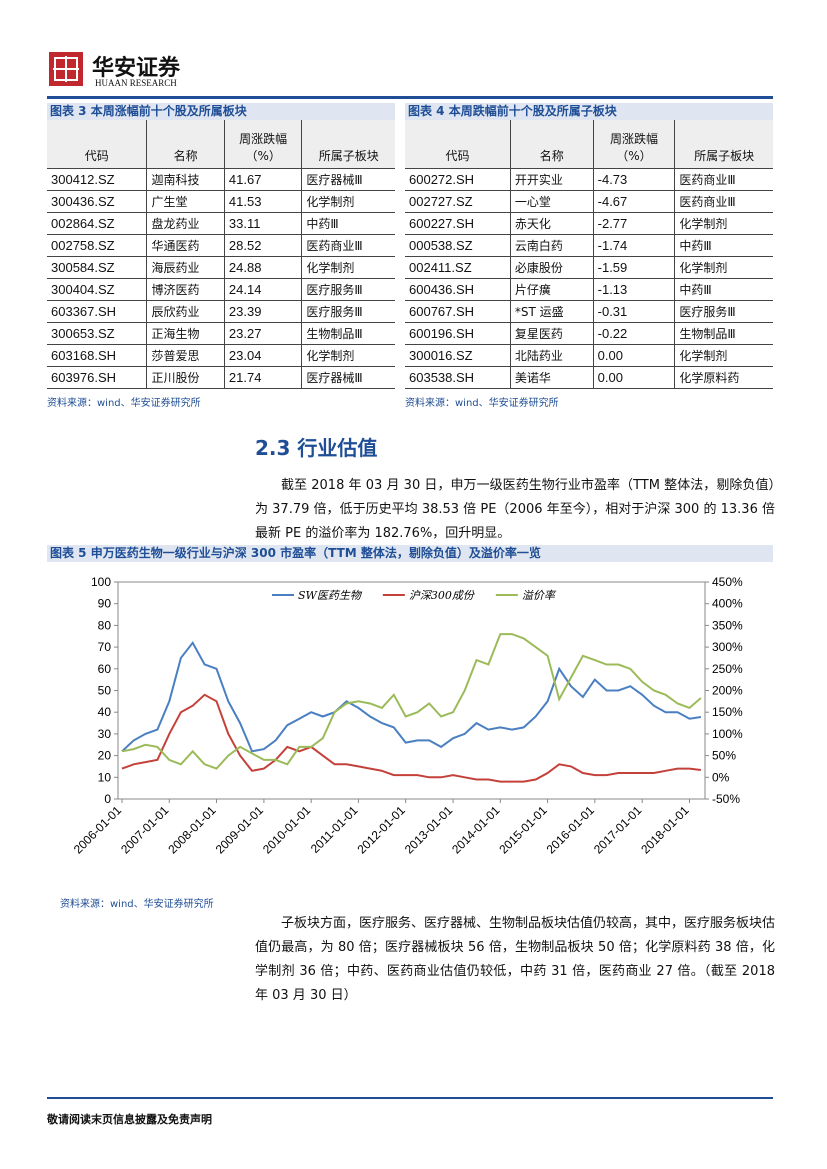 Image resolution: width=827 pixels, height=1169 pixels. Describe the element at coordinates (98, 830) in the screenshot. I see `x-tick-label: 2006-01-01` at that location.